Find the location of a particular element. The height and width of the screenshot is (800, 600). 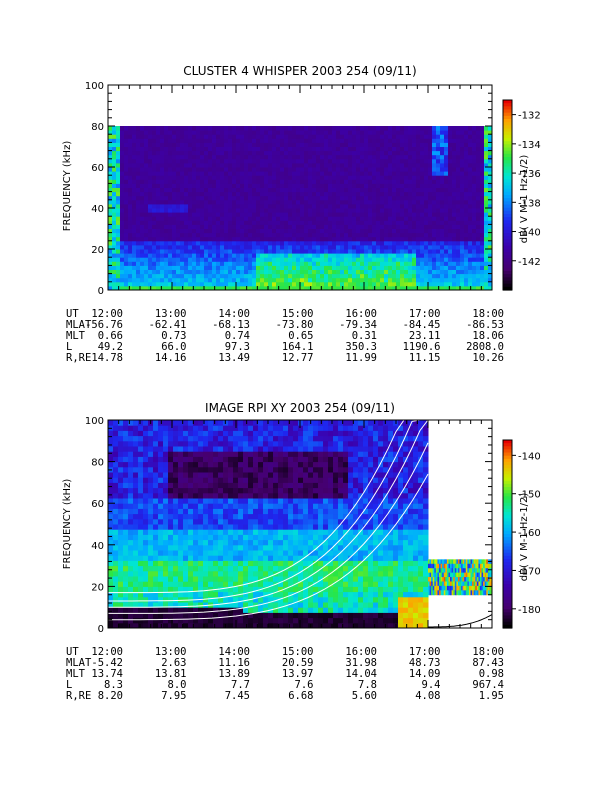

table-cell: 14.16 is located at coordinates (171, 358).